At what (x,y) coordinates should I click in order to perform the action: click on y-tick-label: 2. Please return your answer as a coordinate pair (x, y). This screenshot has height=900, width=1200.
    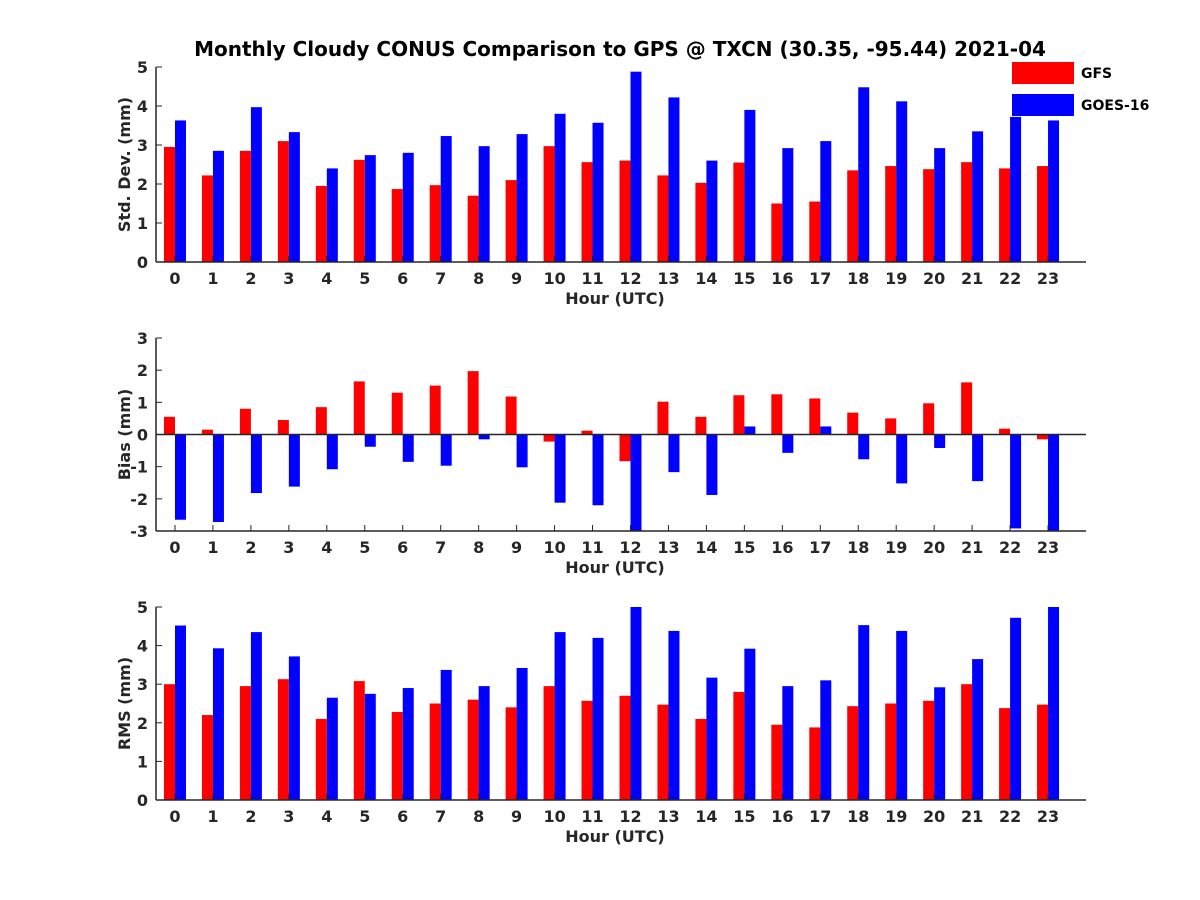
    Looking at the image, I should click on (142, 370).